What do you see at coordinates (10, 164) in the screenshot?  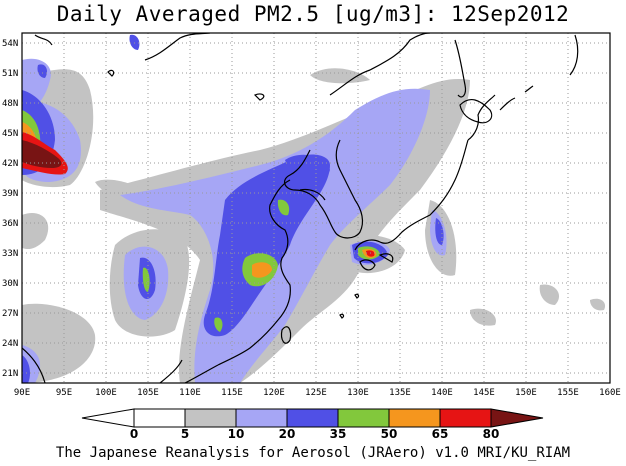 I see `lat-tick-label: 42N` at bounding box center [10, 164].